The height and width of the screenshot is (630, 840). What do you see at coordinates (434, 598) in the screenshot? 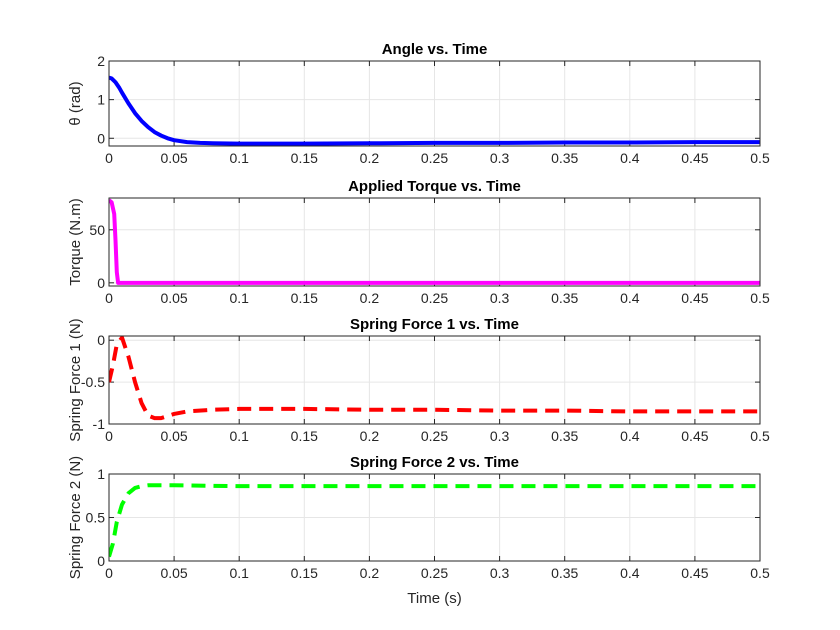
I see `x-axis-label: Time (s)` at bounding box center [434, 598].